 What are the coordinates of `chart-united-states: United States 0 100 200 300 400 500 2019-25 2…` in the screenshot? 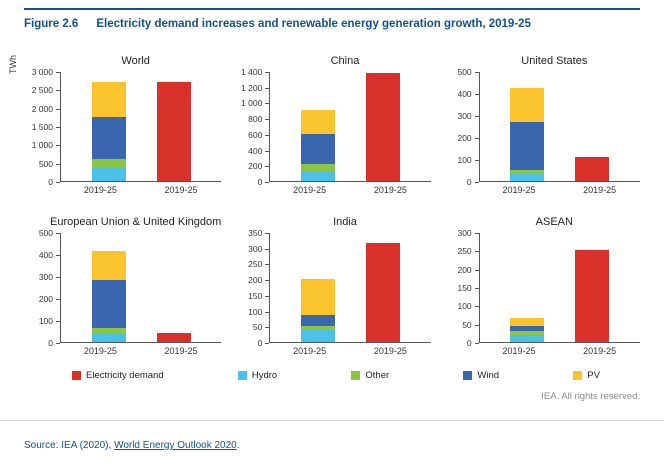 It's located at (541, 117).